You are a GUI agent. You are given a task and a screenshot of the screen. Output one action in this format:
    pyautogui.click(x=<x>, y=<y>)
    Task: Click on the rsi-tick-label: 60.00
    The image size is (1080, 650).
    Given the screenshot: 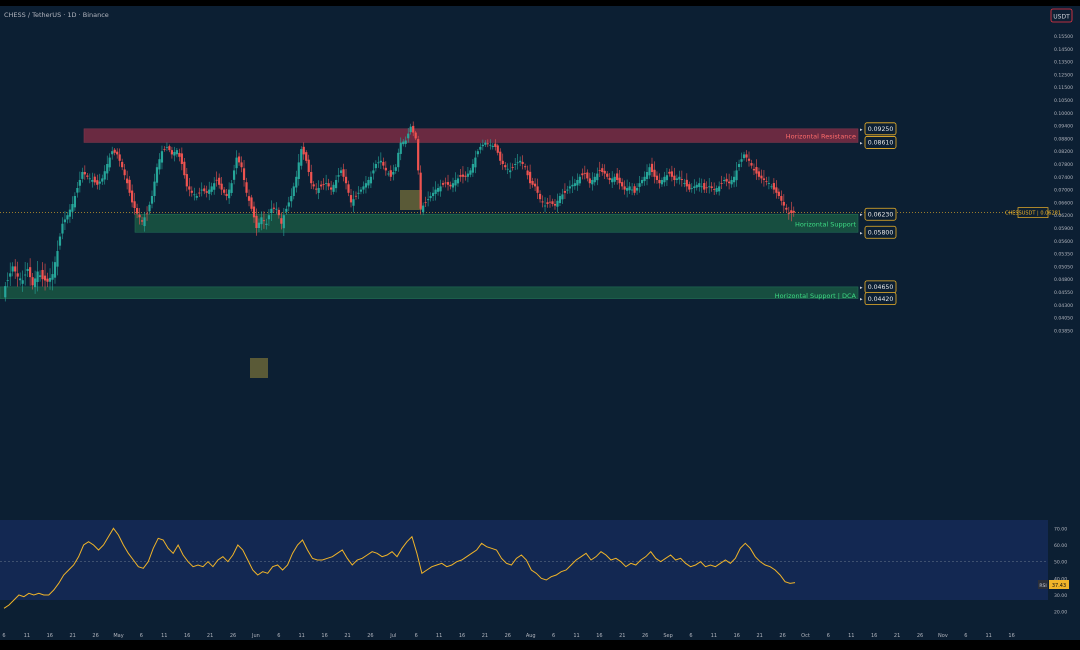 What is the action you would take?
    pyautogui.click(x=1060, y=546)
    